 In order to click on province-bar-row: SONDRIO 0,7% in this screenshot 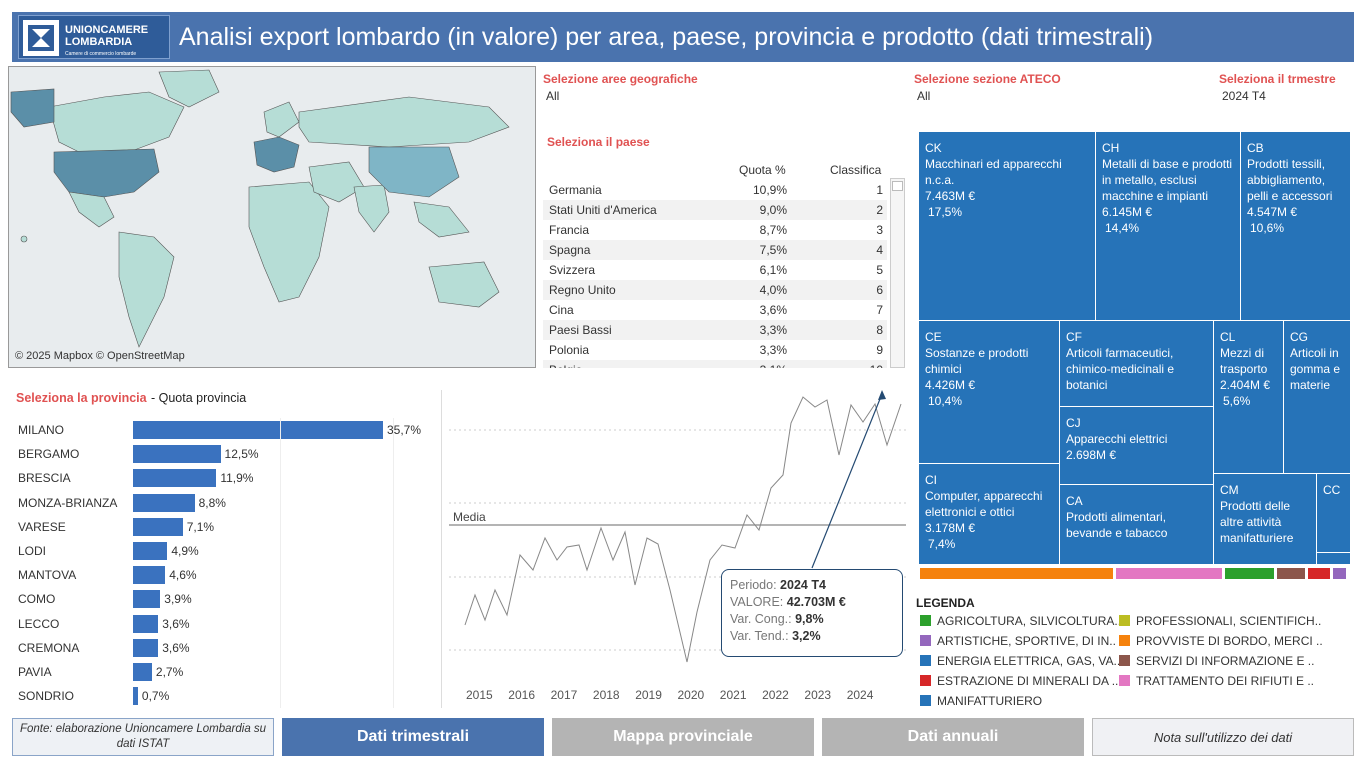, I will do `click(224, 696)`.